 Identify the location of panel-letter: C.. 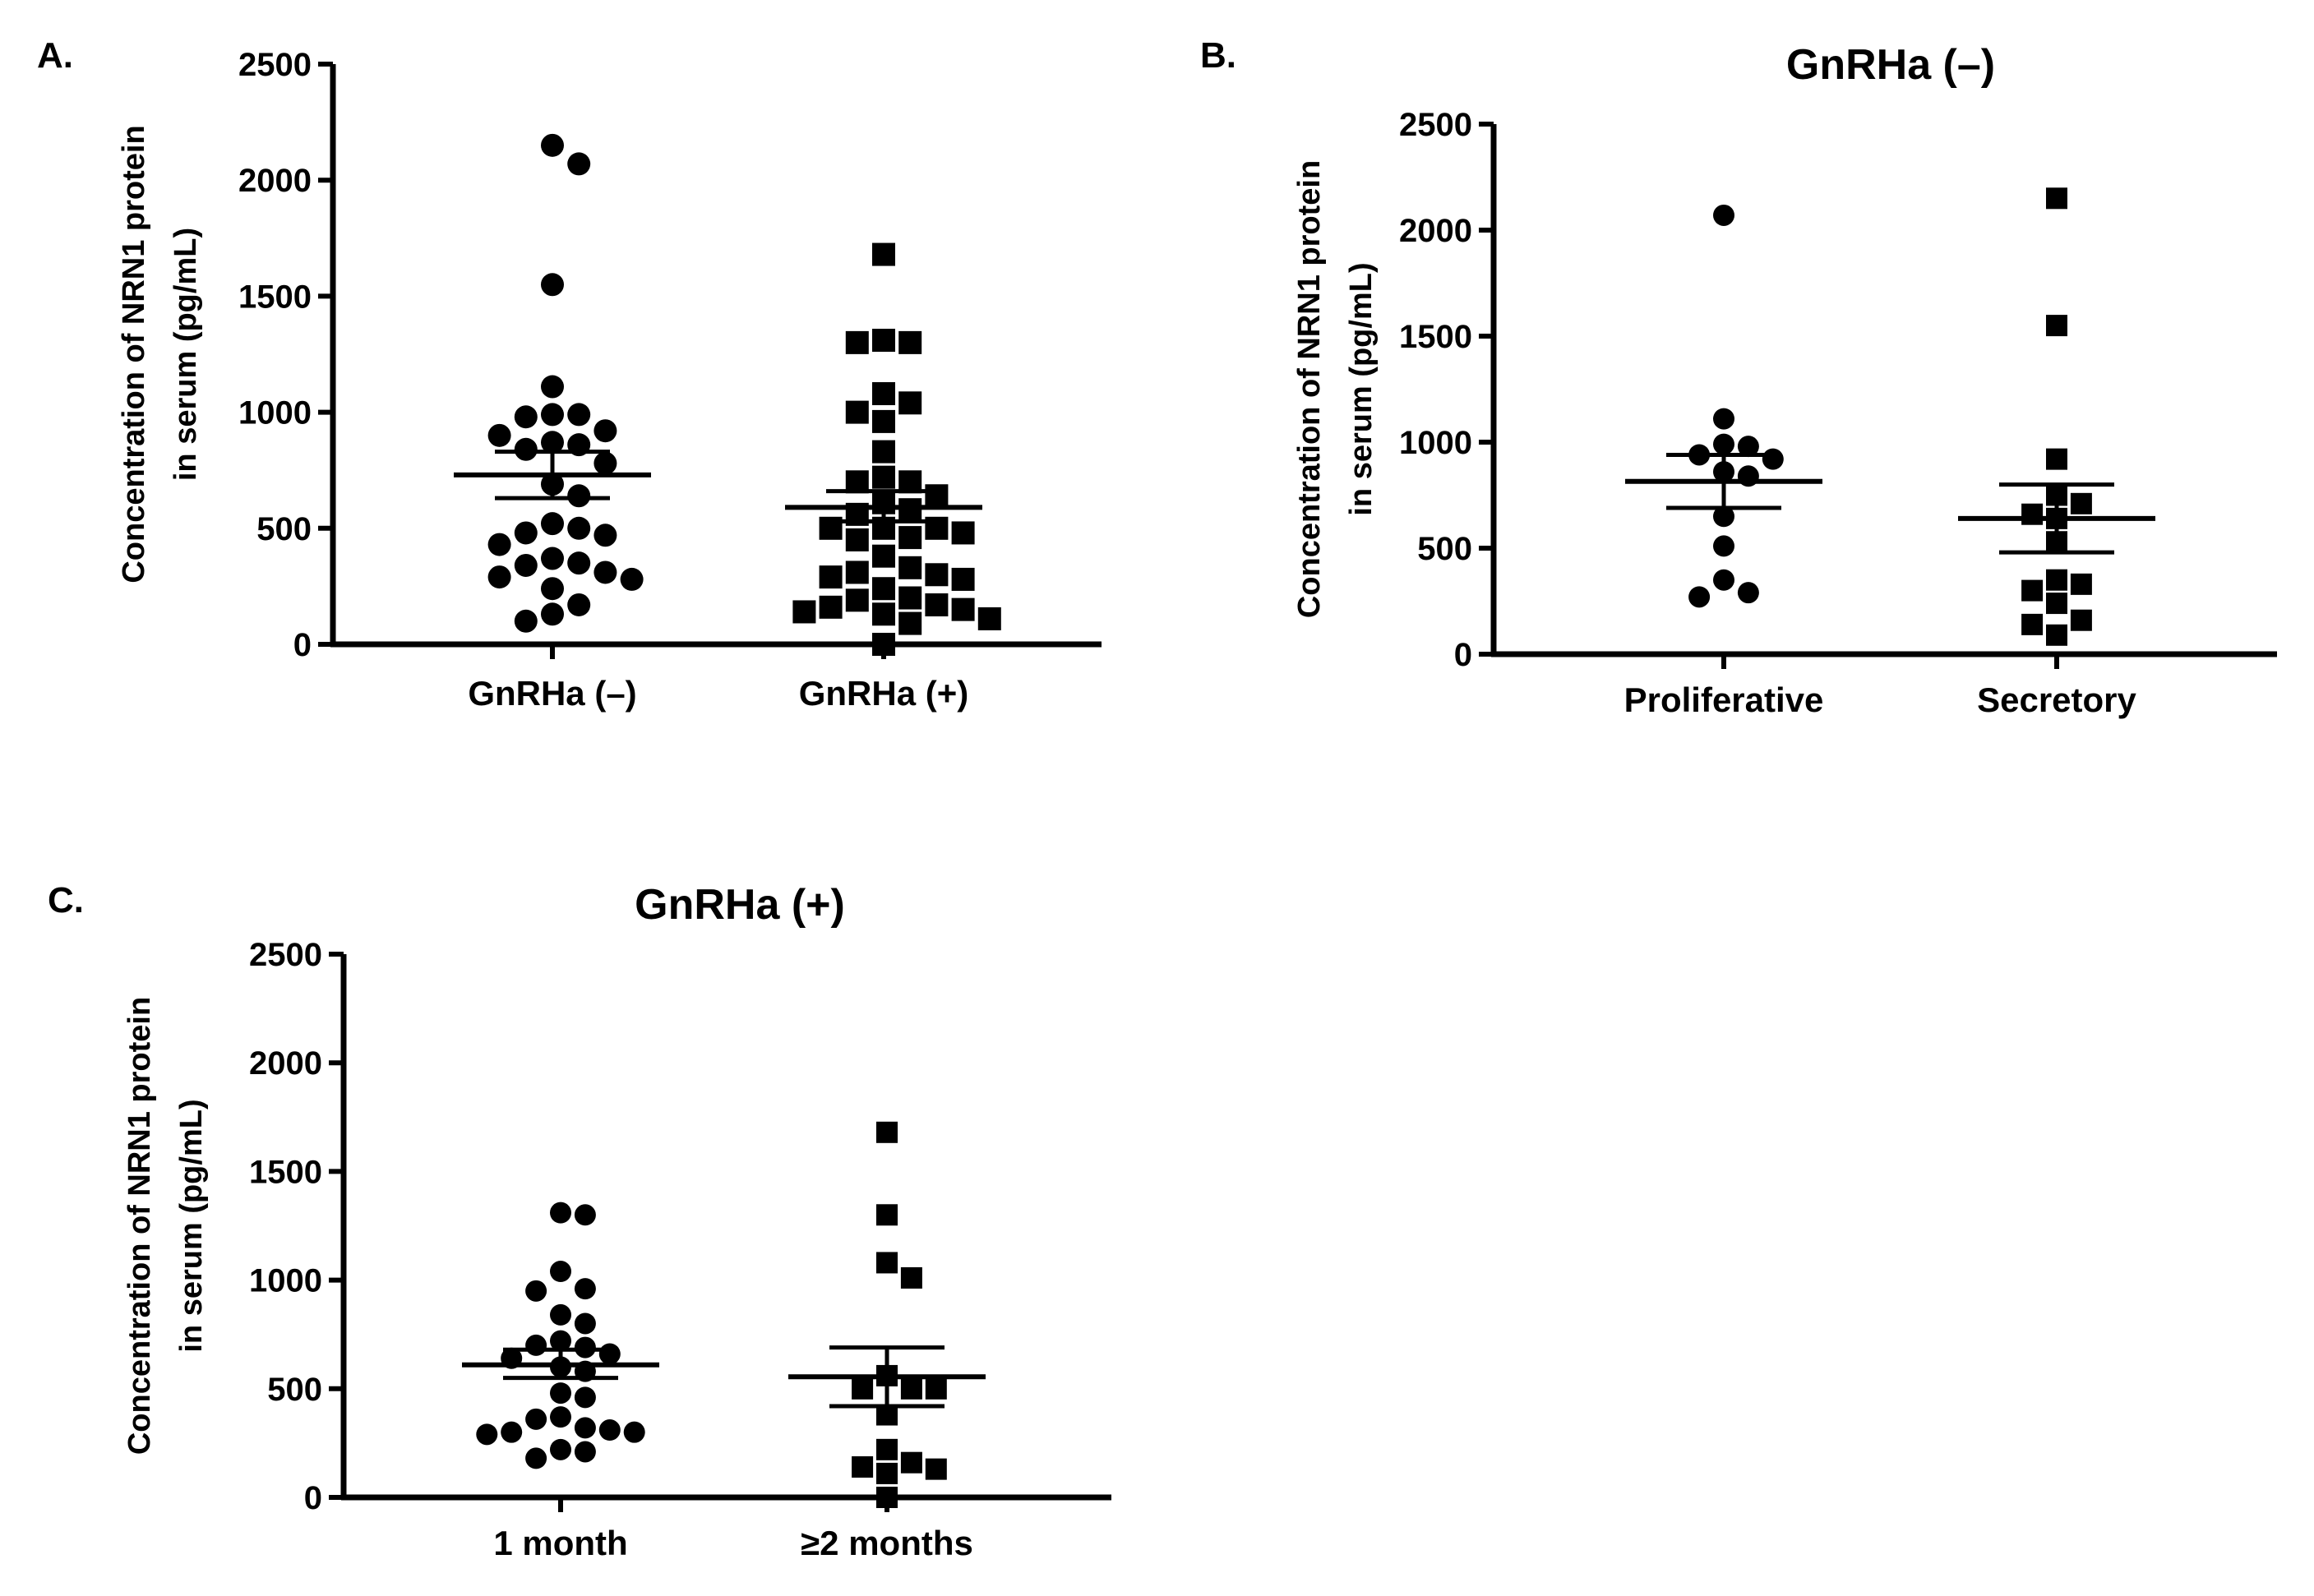
(66, 900).